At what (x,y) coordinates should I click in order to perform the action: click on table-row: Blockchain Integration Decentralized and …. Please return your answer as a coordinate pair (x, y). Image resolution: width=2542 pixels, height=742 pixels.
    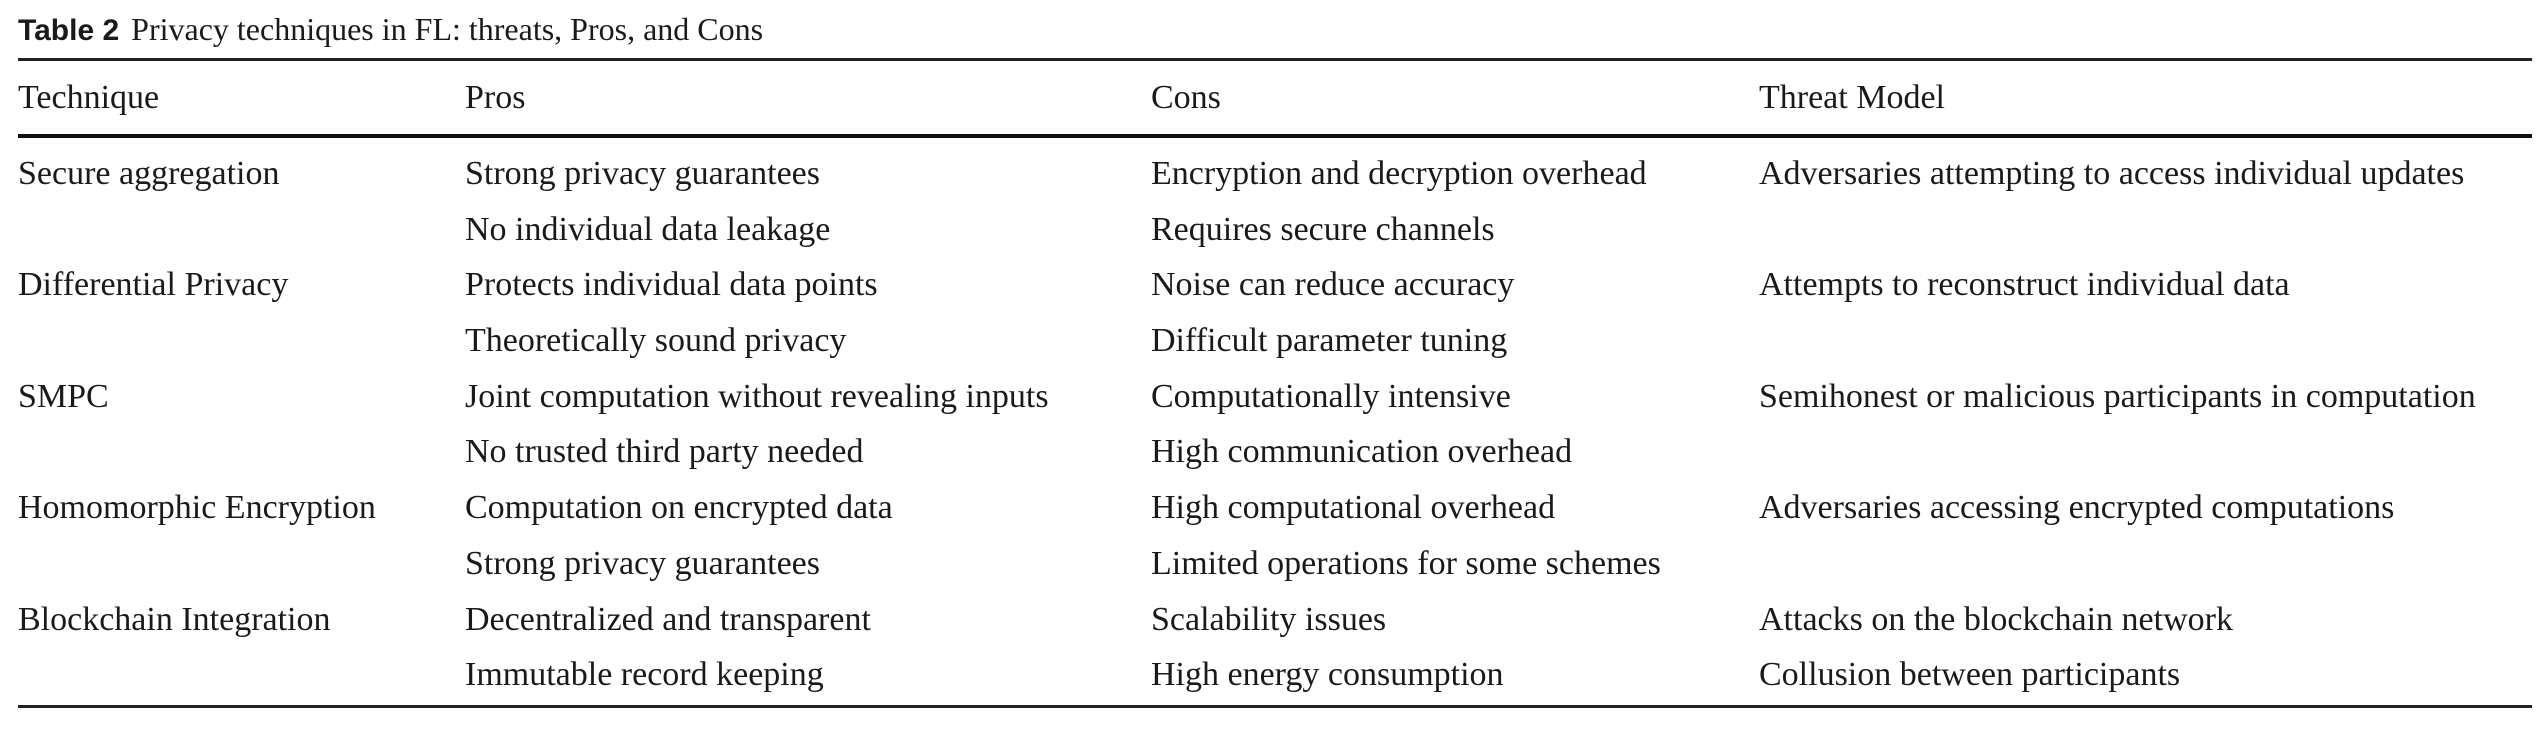
    Looking at the image, I should click on (1275, 620).